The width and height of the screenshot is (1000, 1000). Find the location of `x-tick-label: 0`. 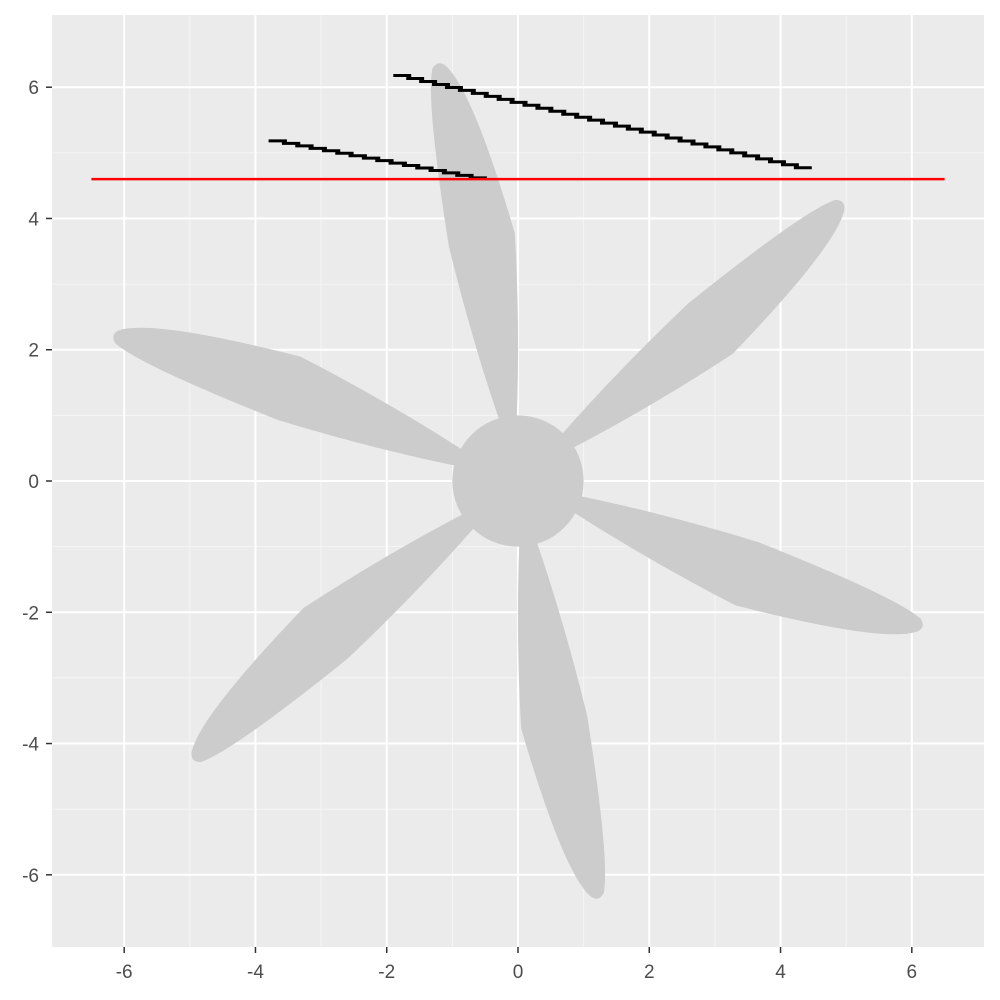

x-tick-label: 0 is located at coordinates (518, 972).